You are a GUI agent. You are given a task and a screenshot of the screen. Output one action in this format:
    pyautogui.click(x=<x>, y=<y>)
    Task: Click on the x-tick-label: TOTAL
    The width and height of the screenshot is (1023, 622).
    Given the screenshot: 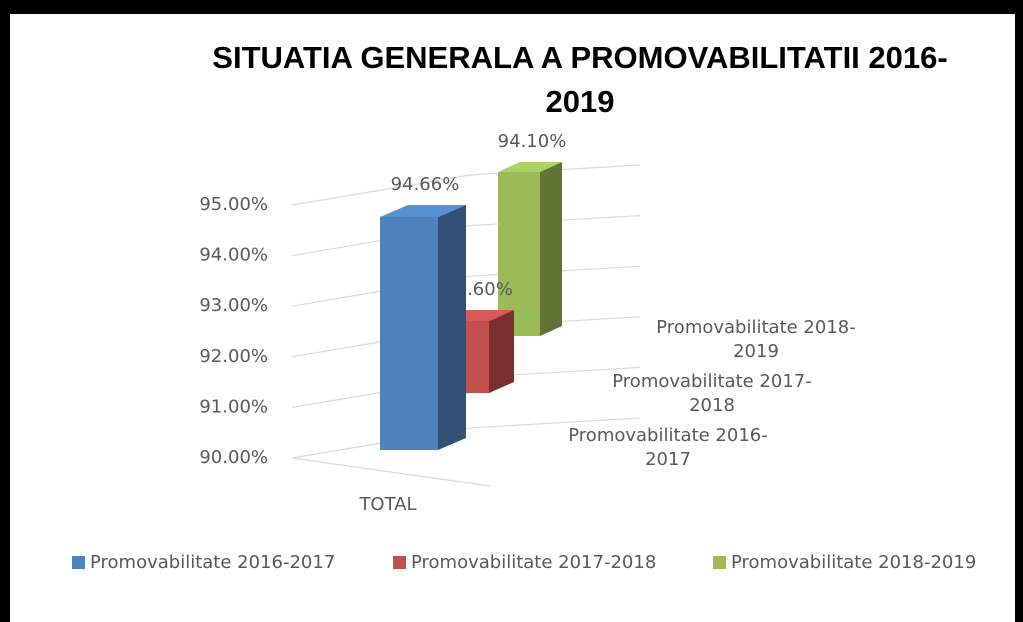 What is the action you would take?
    pyautogui.click(x=387, y=504)
    